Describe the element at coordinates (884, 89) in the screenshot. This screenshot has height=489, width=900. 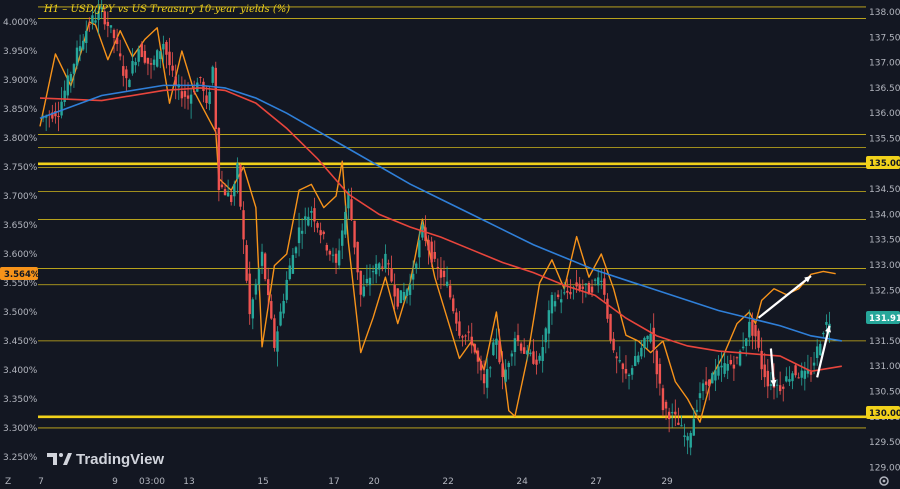
I see `price-tick: 136.500` at that location.